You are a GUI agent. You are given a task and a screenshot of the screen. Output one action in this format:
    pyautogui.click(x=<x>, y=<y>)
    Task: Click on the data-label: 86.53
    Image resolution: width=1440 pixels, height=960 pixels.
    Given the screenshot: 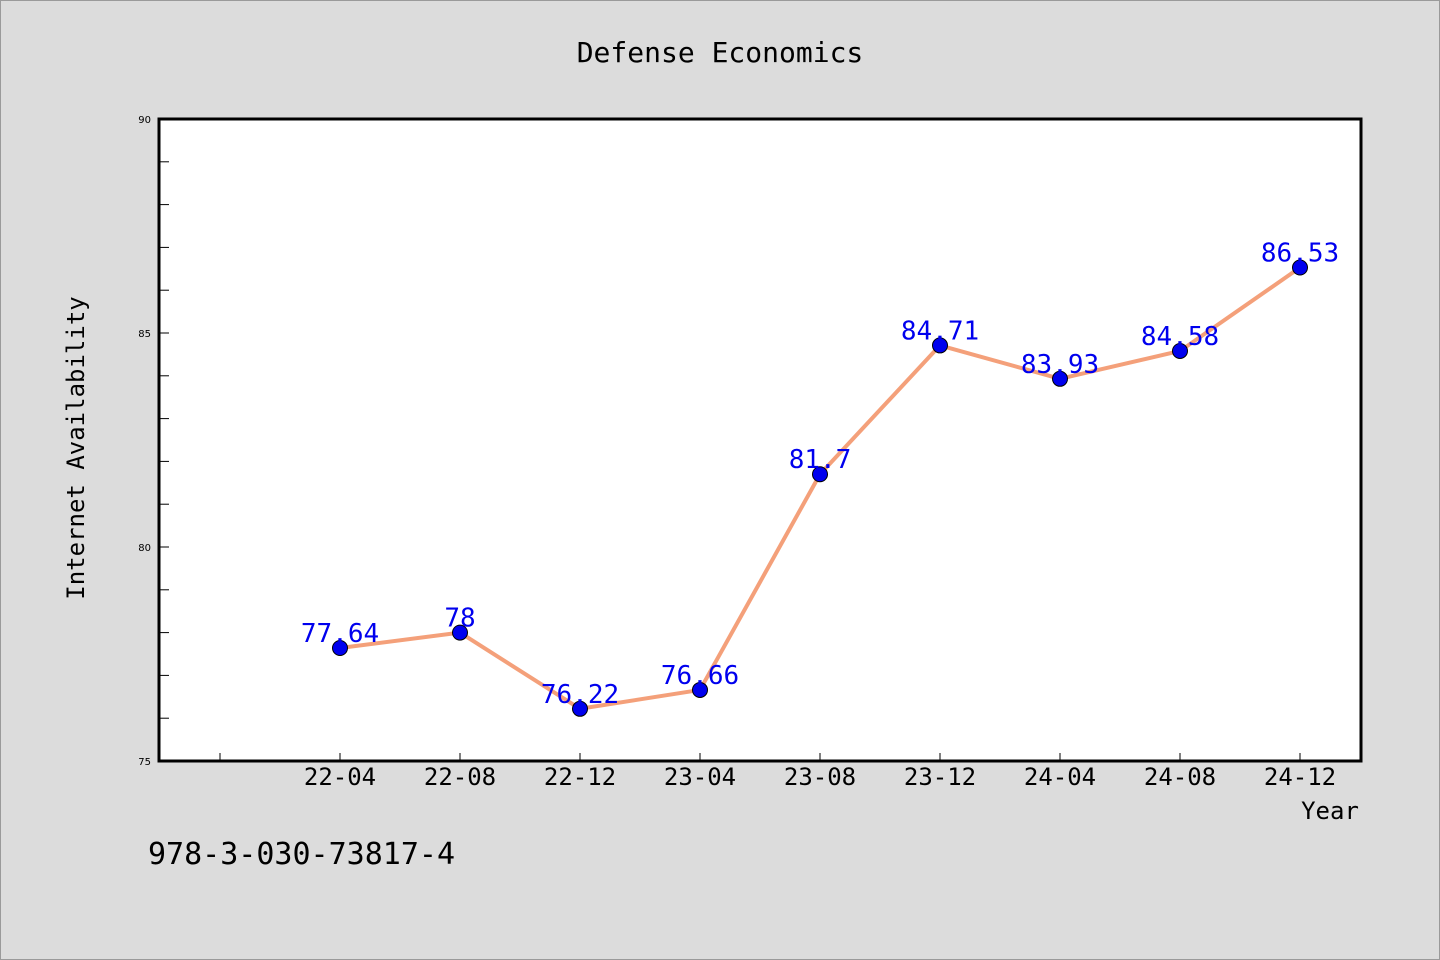 What is the action you would take?
    pyautogui.click(x=1300, y=254)
    